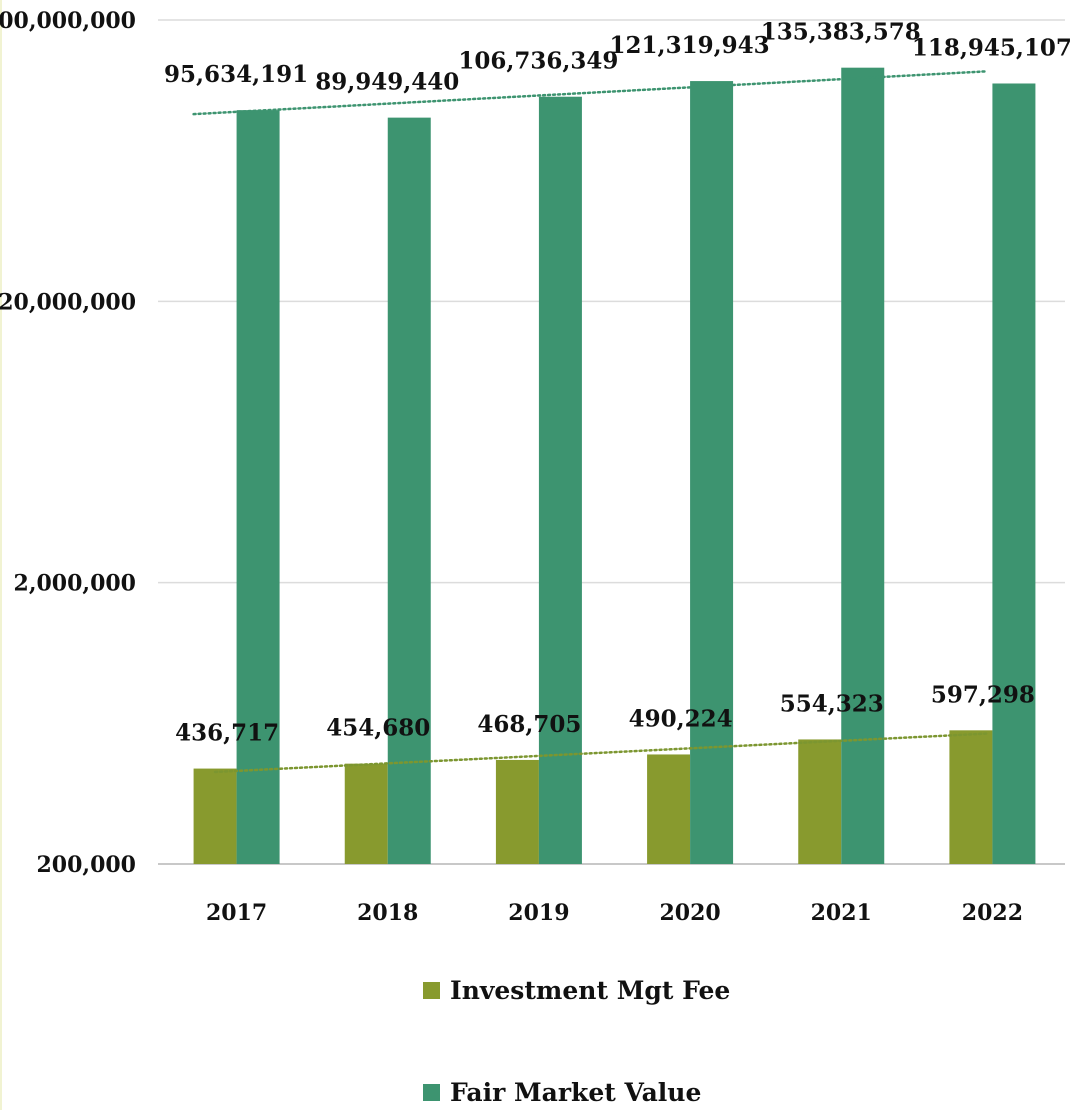  What do you see at coordinates (690, 45) in the screenshot?
I see `data-label-fair-market-value-2020: 121,319,943` at bounding box center [690, 45].